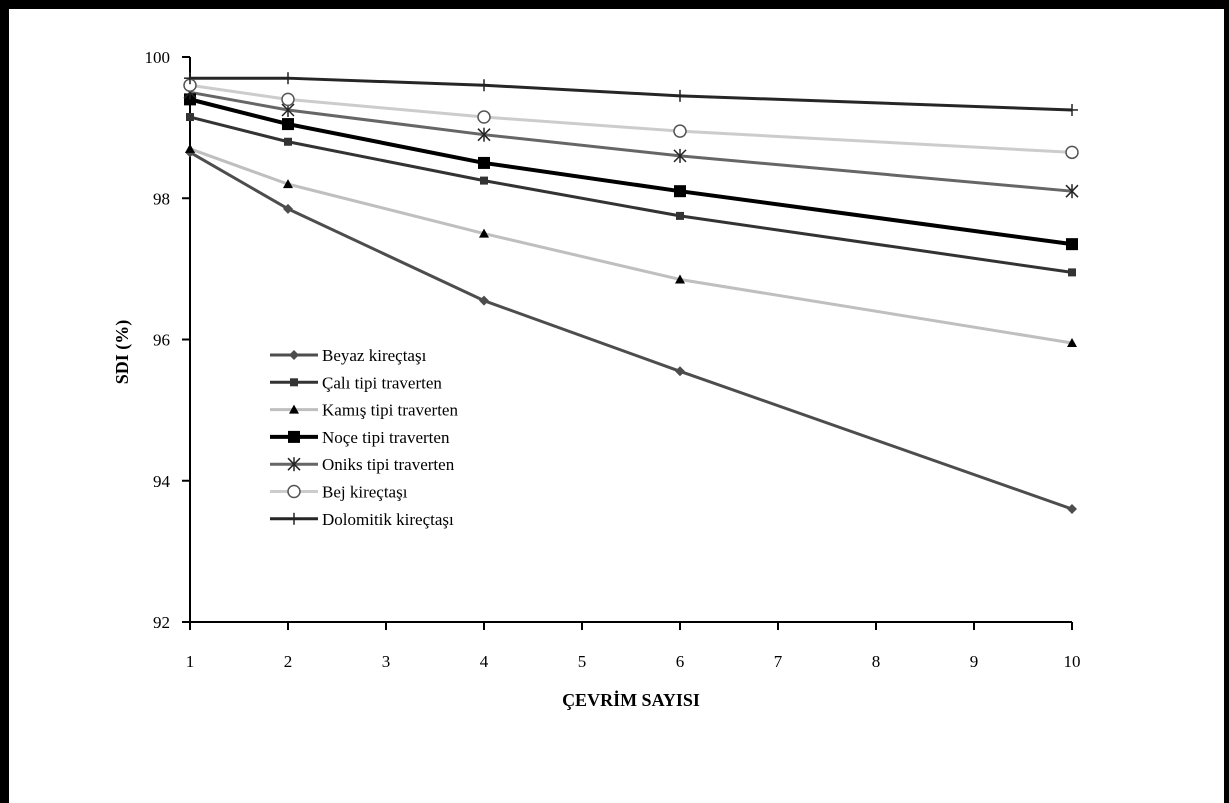 The height and width of the screenshot is (803, 1229). Describe the element at coordinates (161, 622) in the screenshot. I see `y-tick-label-92: 92` at that location.